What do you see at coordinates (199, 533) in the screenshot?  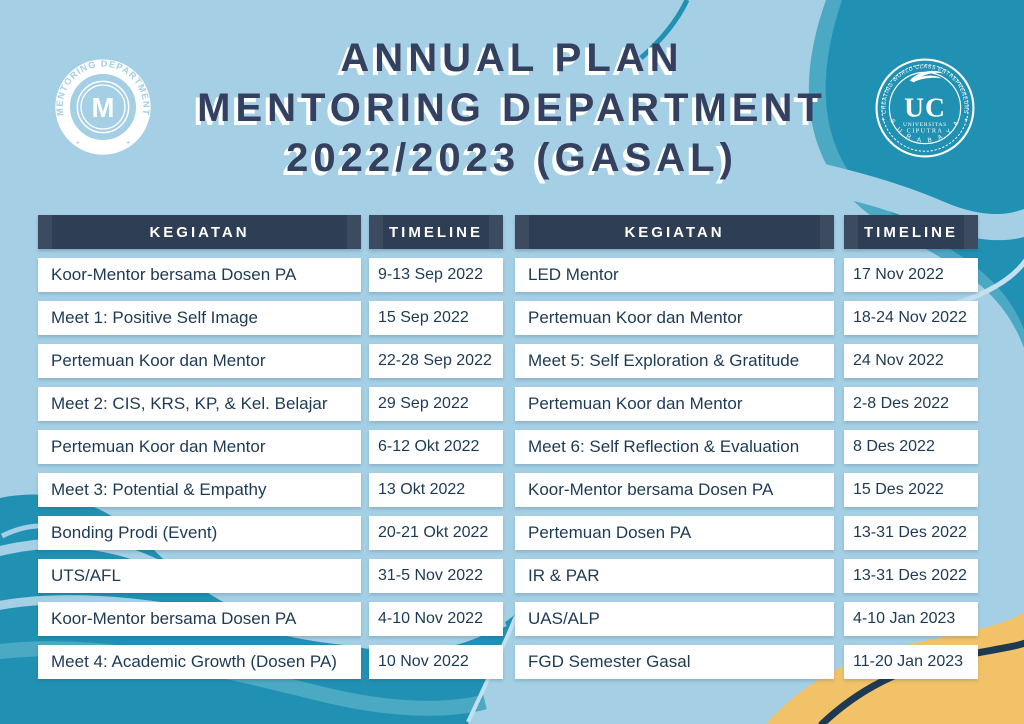 I see `activity-cell: Bonding Prodi (Event)` at bounding box center [199, 533].